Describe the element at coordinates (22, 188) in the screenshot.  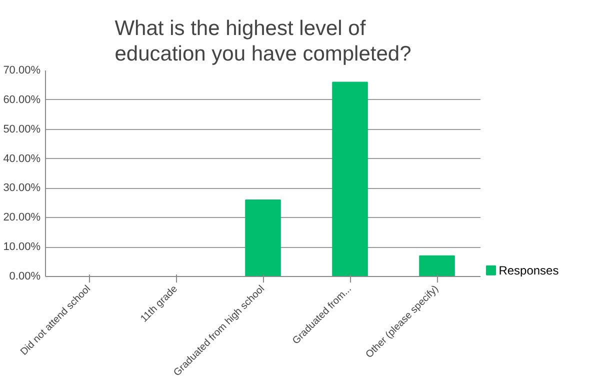
I see `y-tick-label: 30.00%` at that location.